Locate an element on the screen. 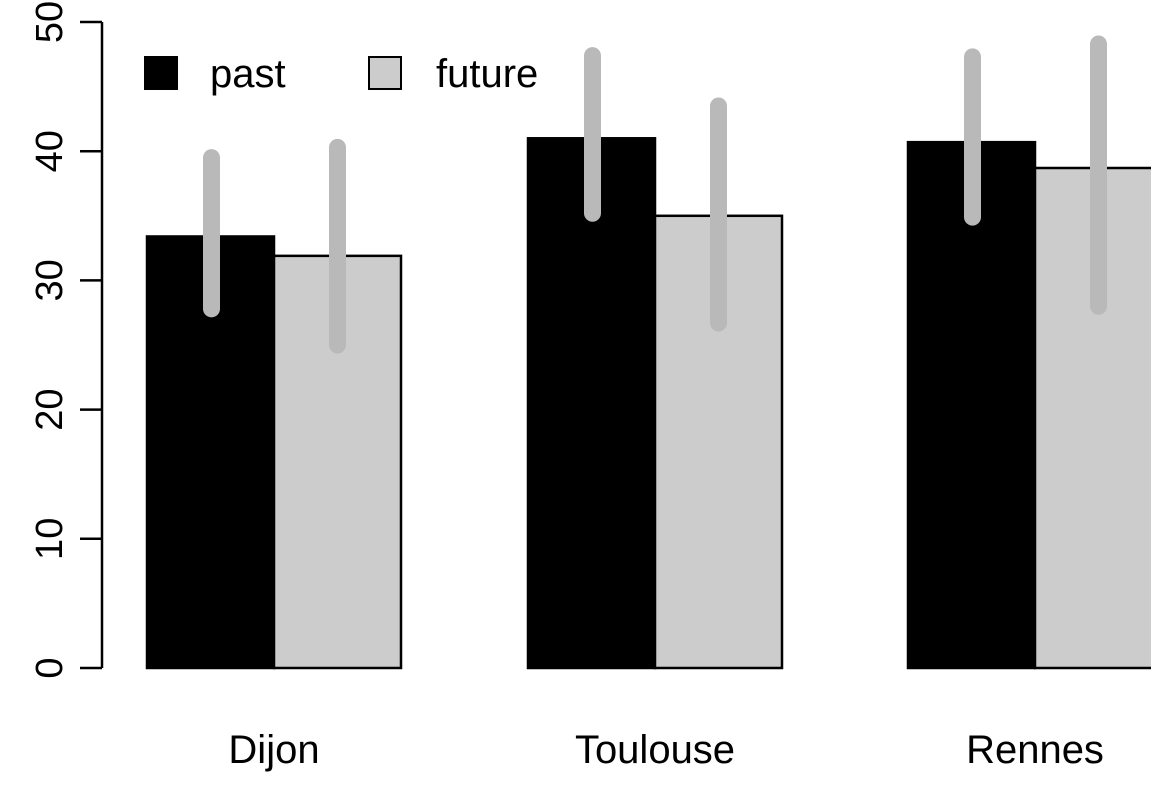 The width and height of the screenshot is (1151, 785). bar-past-rennes is located at coordinates (971, 405).